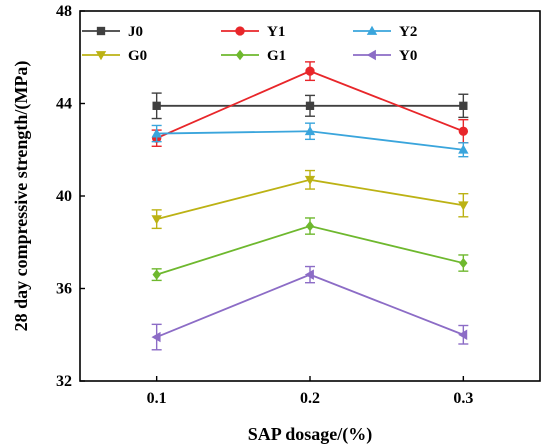 This screenshot has width=550, height=448. Describe the element at coordinates (253, 56) in the screenshot. I see `legend-item-g1: G1` at that location.